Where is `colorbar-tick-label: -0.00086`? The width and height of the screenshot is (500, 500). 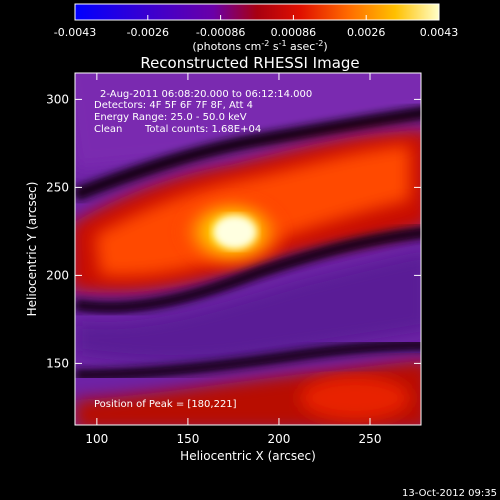
colorbar-tick-label: -0.00086 is located at coordinates (220, 32).